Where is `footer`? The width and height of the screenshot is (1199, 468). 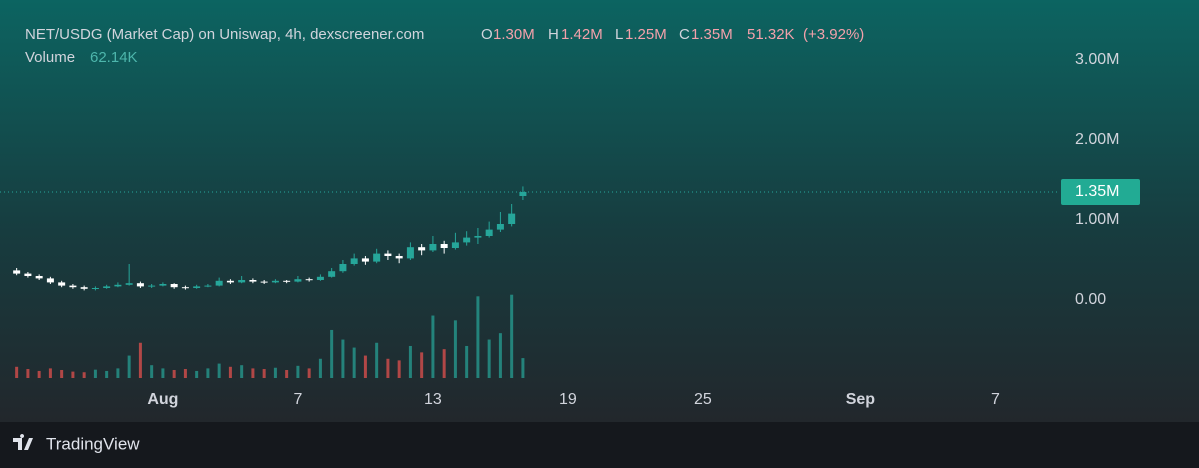 footer is located at coordinates (599, 445).